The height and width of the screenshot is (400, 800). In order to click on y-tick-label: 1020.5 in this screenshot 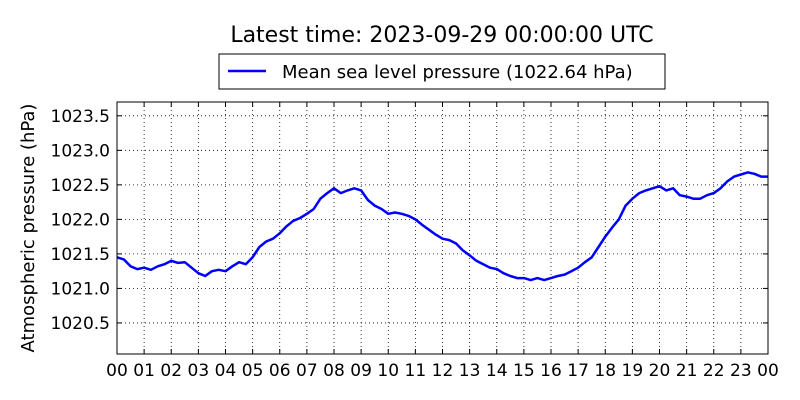, I will do `click(80, 324)`.